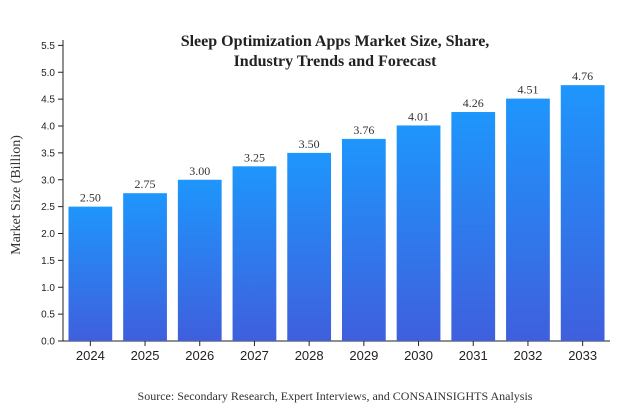 This screenshot has height=415, width=630. What do you see at coordinates (254, 157) in the screenshot?
I see `bar-value-label: 3.25` at bounding box center [254, 157].